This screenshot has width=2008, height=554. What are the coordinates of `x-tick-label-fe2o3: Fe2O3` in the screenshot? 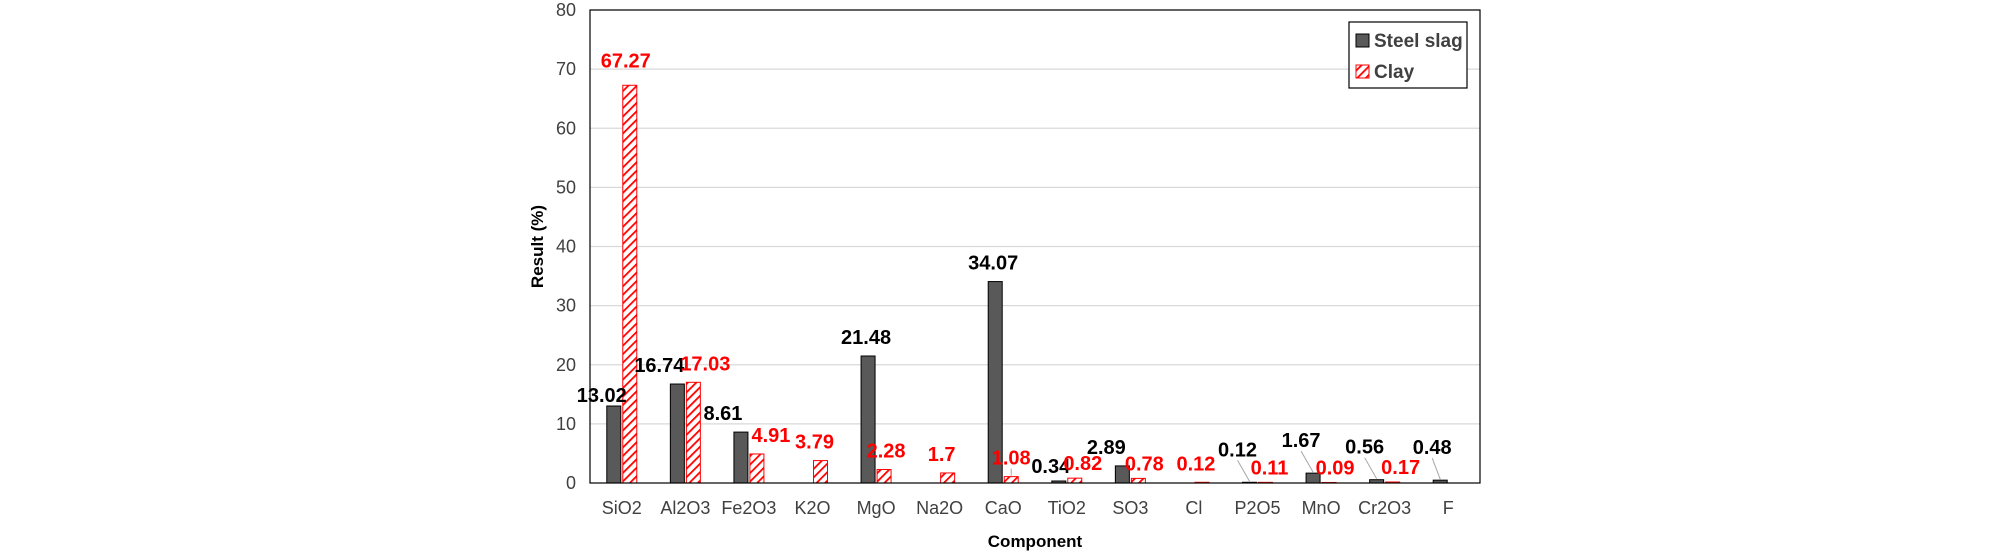 It's located at (748, 508).